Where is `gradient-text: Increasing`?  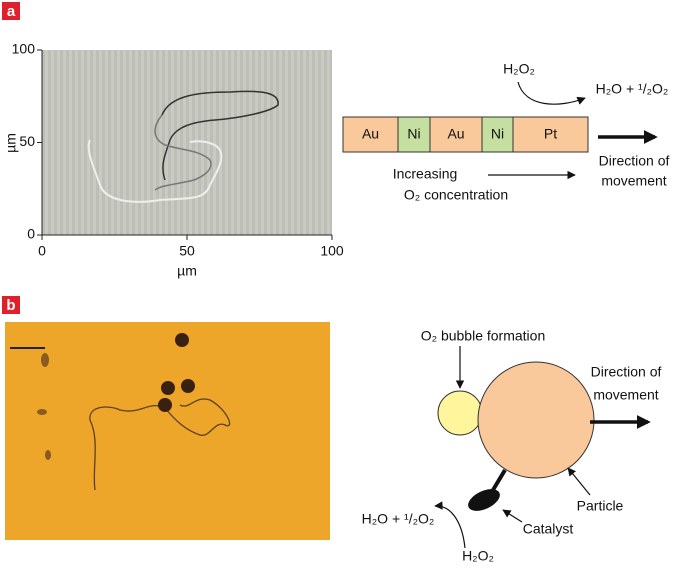 gradient-text: Increasing is located at coordinates (425, 174).